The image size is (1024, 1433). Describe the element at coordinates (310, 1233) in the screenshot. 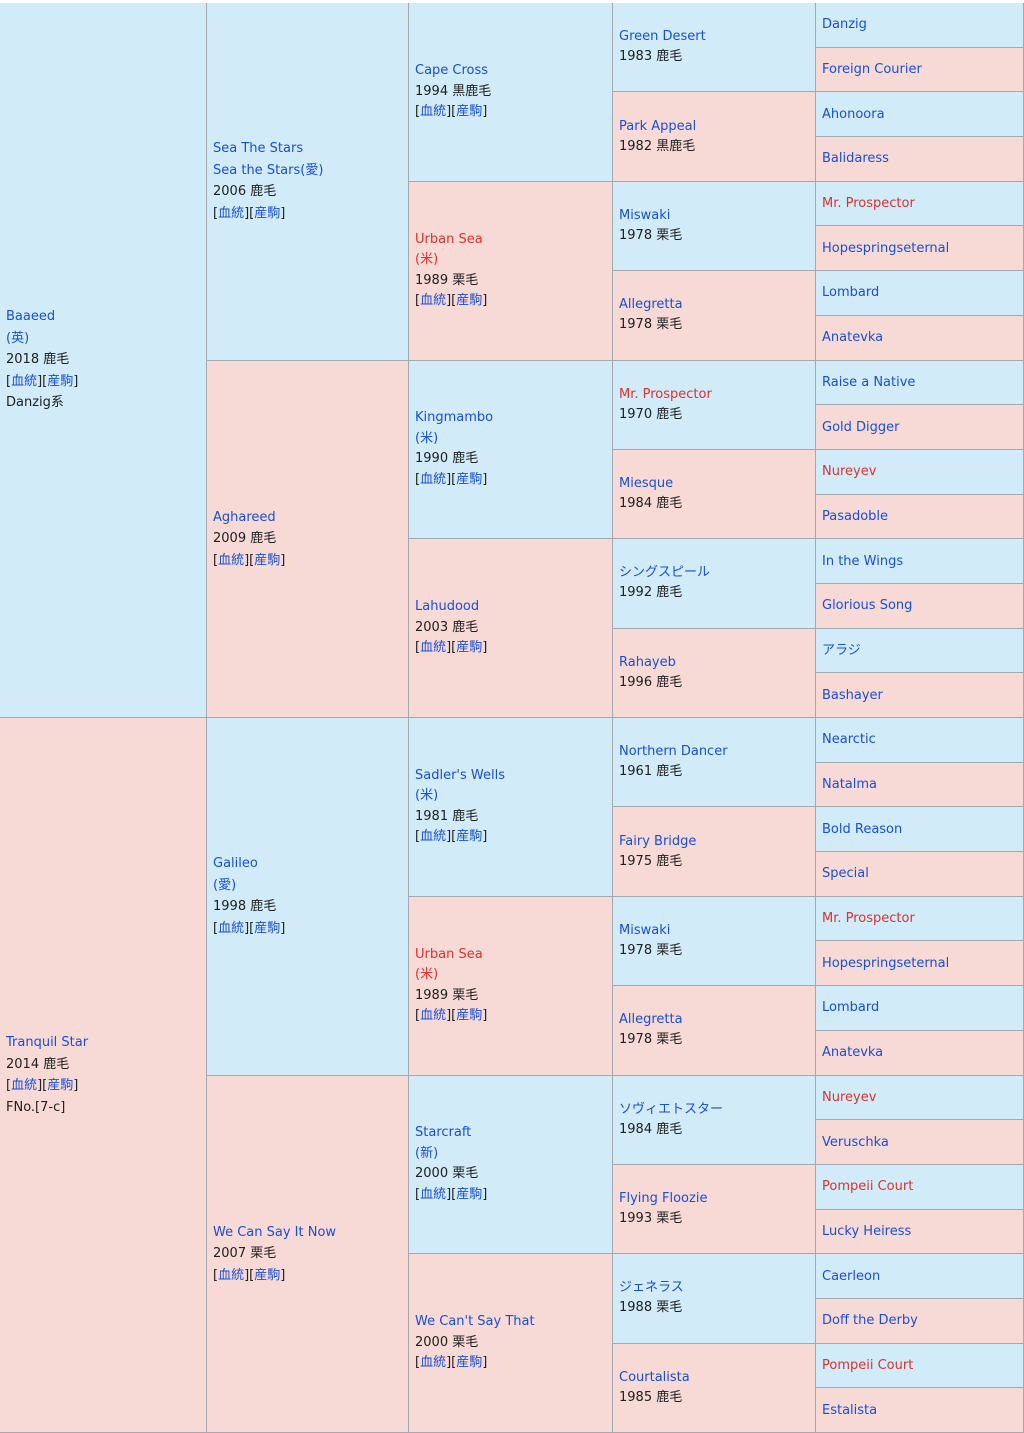

I see `horse-name-link: We Can Say It Now` at that location.